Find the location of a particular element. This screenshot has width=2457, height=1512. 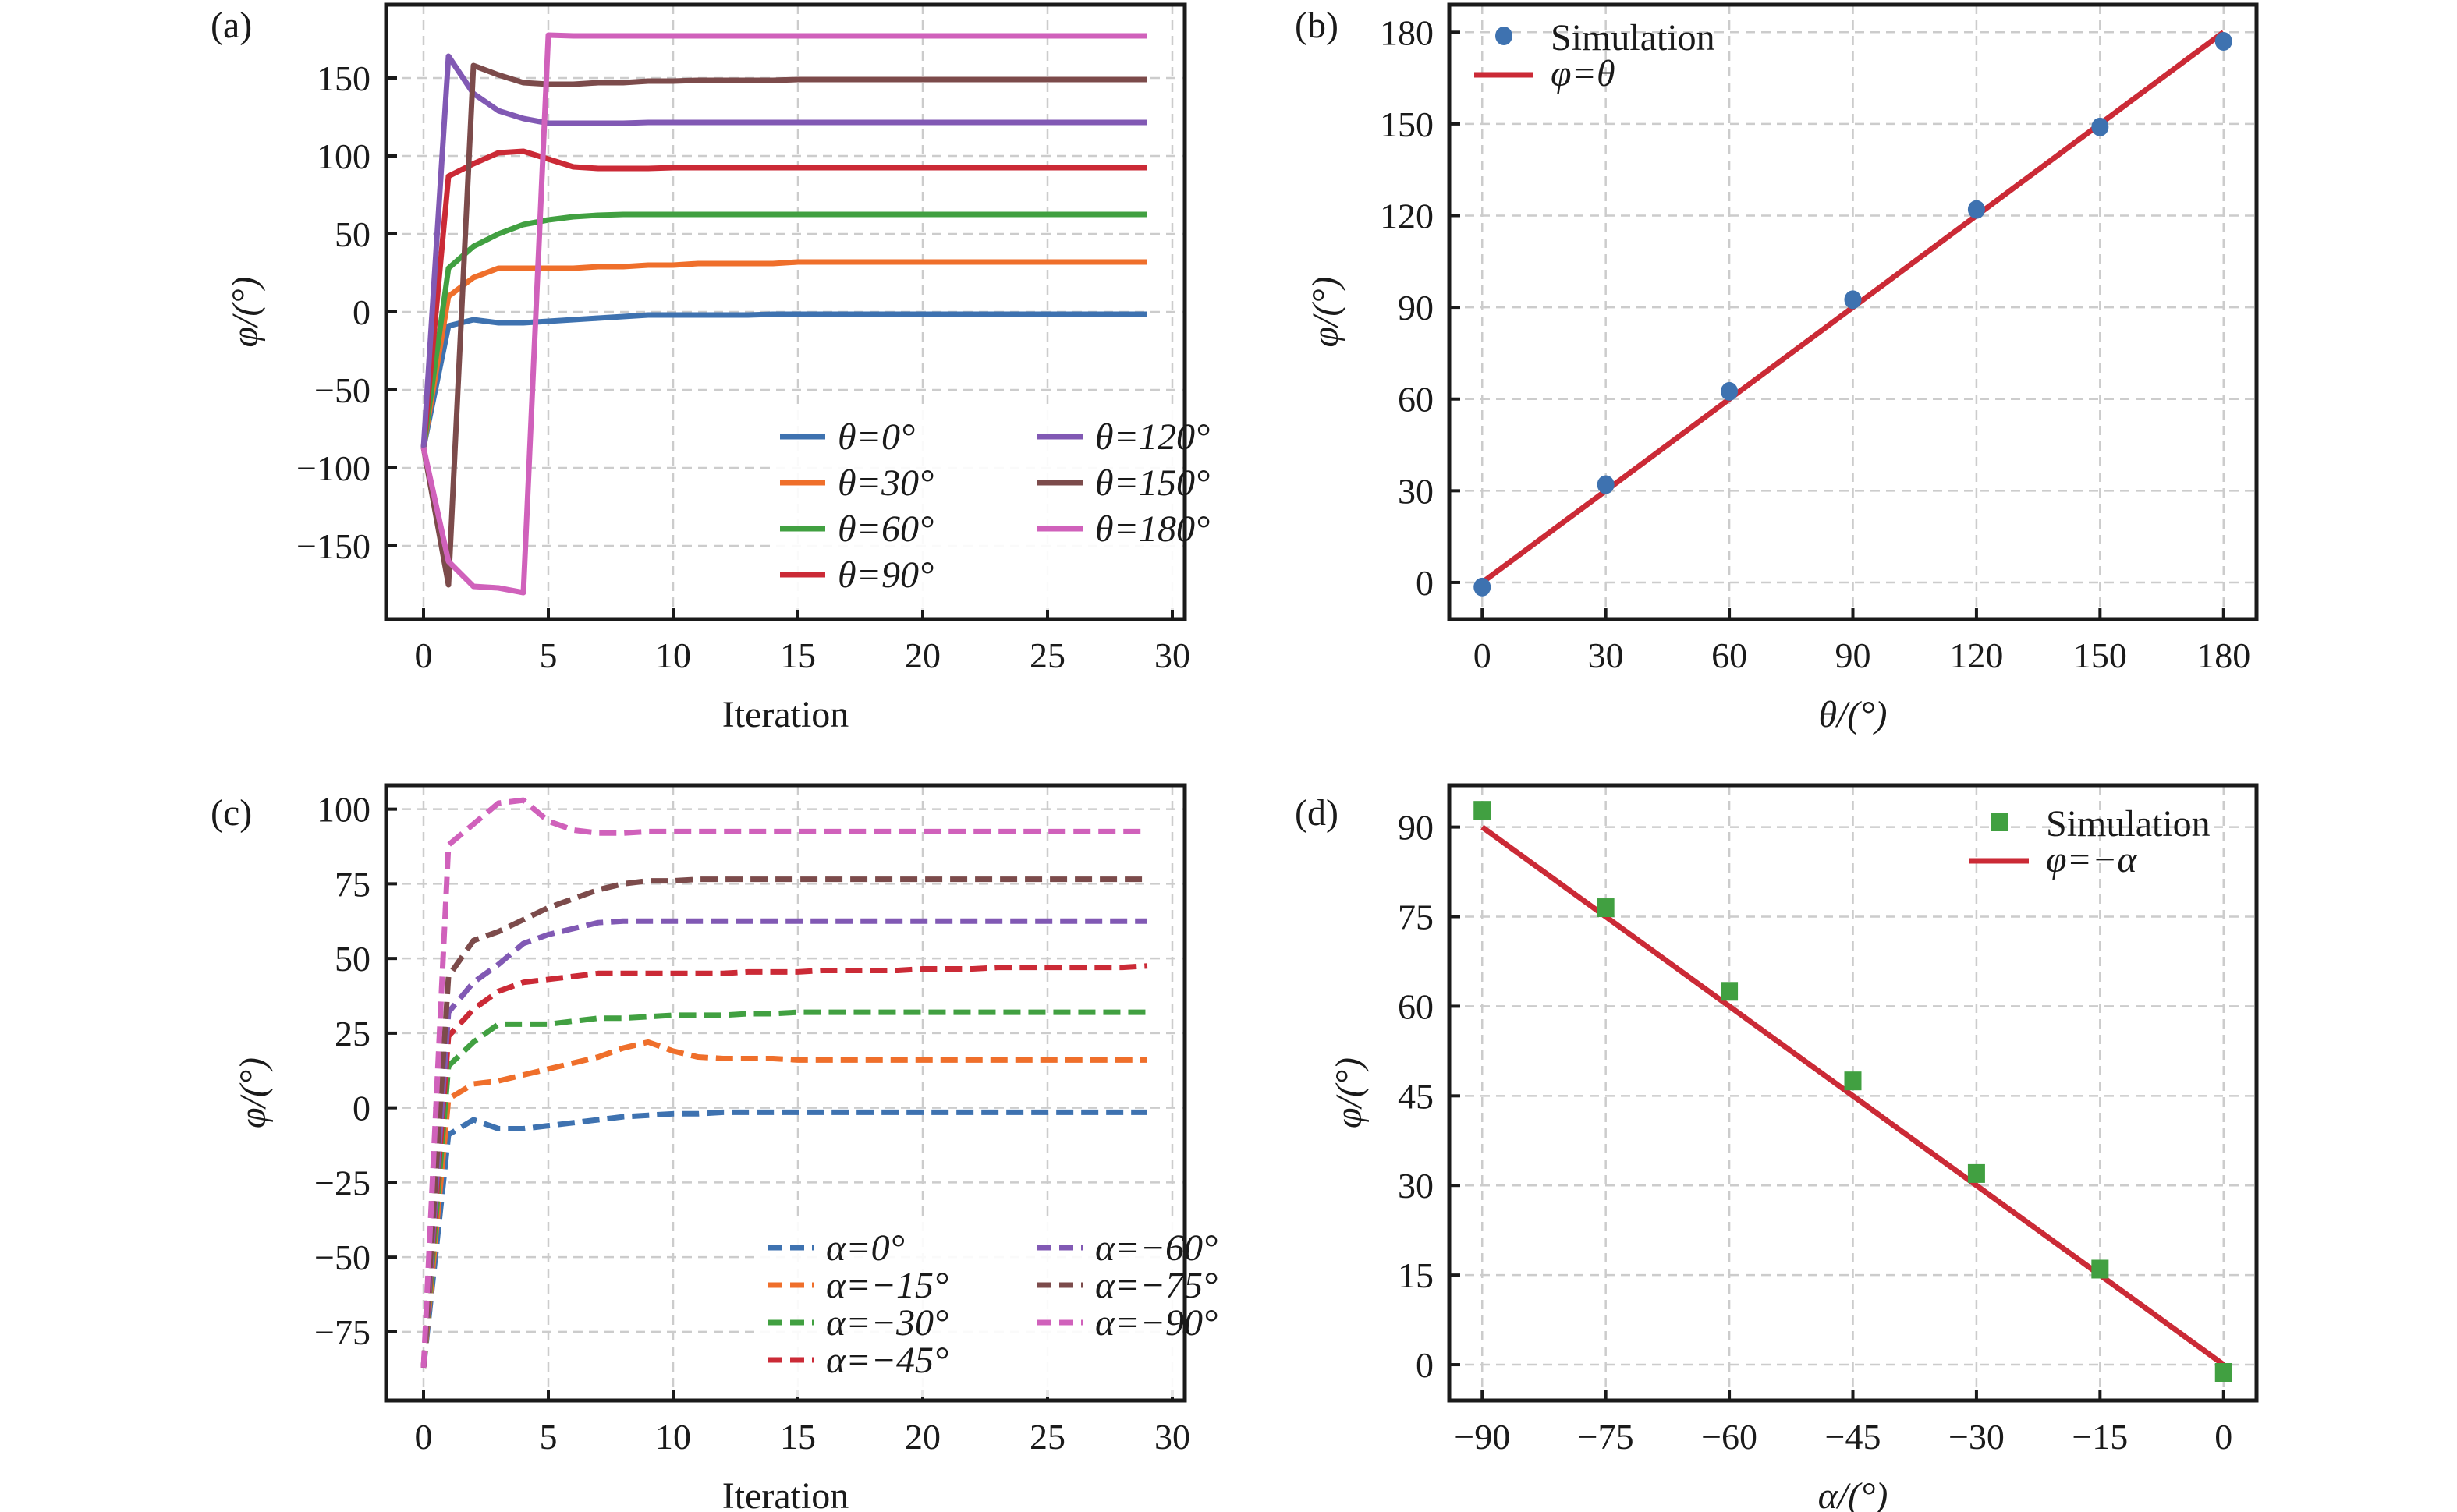

y-tick-label: 25 is located at coordinates (353, 1033).